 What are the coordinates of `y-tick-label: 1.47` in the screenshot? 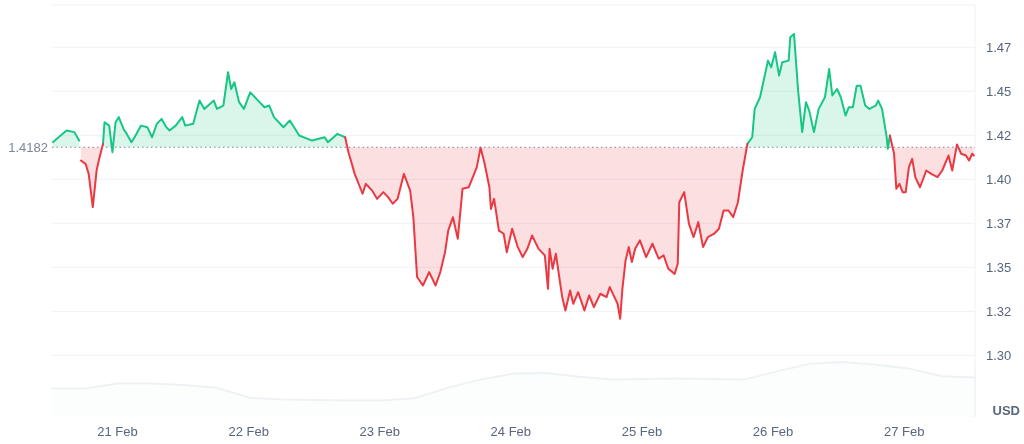 It's located at (999, 47).